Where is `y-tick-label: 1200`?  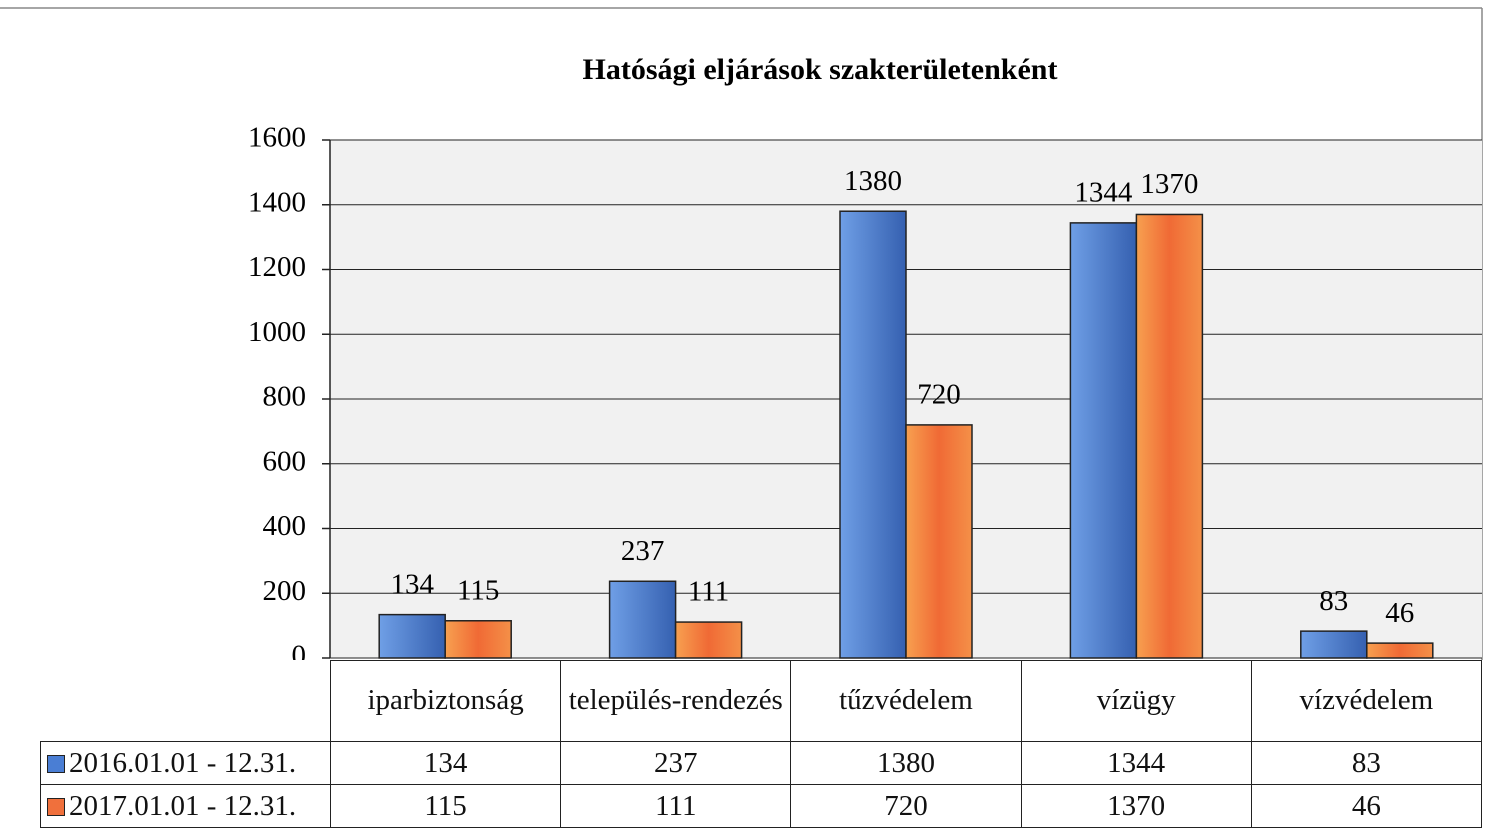 y-tick-label: 1200 is located at coordinates (277, 267).